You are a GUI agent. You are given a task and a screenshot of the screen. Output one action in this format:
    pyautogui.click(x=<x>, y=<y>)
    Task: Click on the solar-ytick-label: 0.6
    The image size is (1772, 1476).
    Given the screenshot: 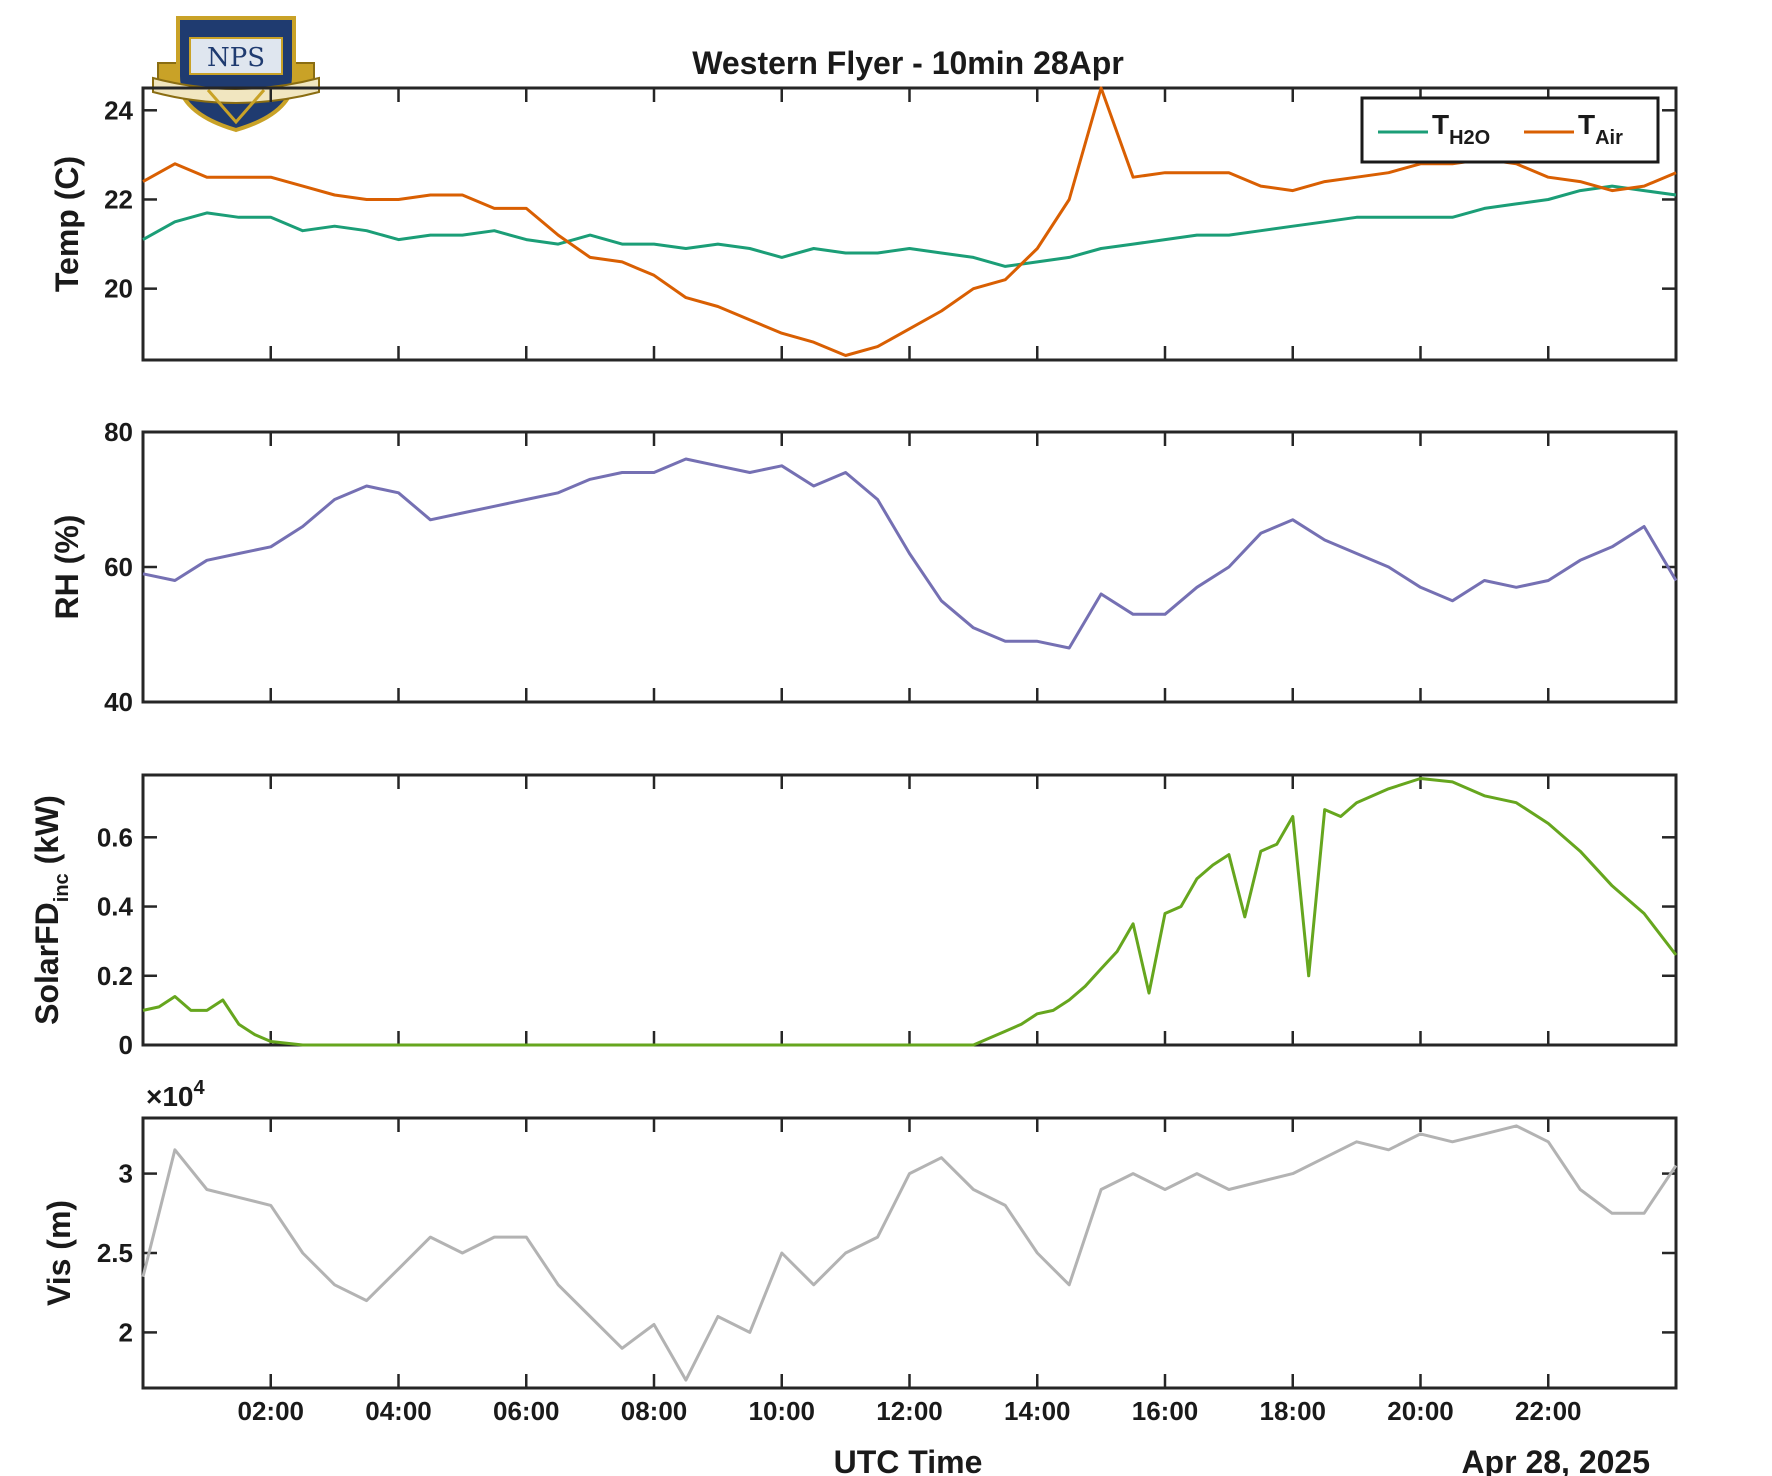 What is the action you would take?
    pyautogui.click(x=115, y=837)
    